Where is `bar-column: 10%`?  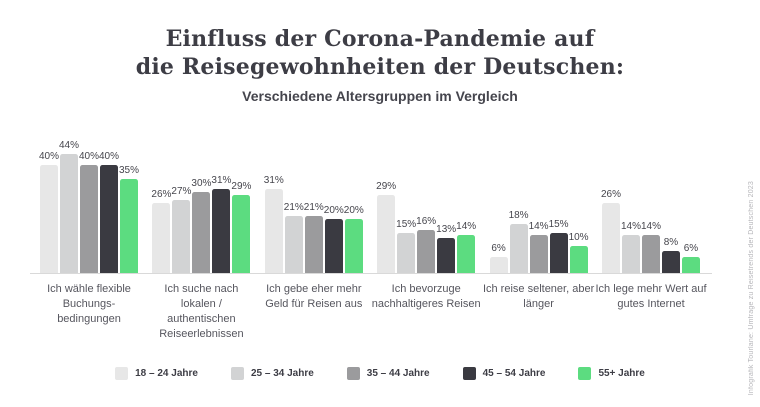 bar-column: 10% is located at coordinates (578, 252).